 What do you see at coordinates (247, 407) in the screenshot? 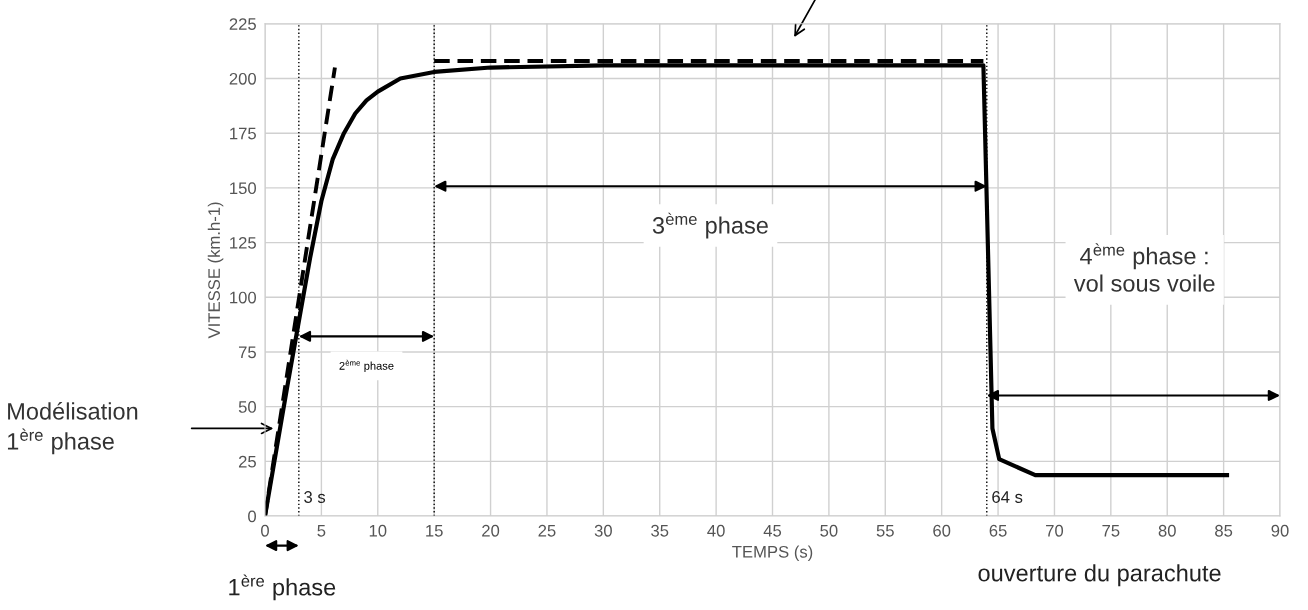
I see `y-tick-label: 50` at bounding box center [247, 407].